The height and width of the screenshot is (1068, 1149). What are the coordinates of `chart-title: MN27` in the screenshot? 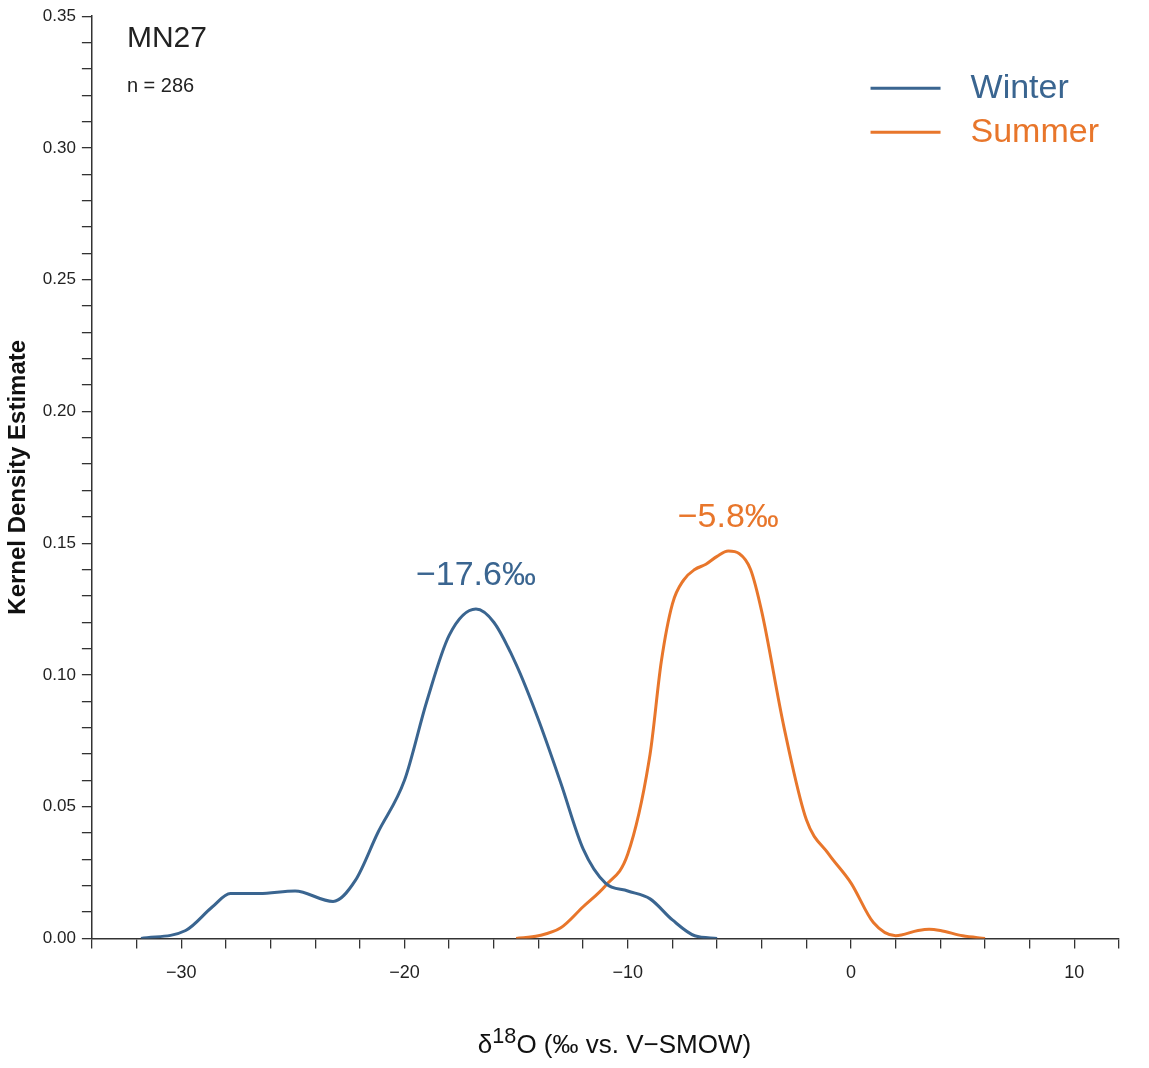 It's located at (166, 37).